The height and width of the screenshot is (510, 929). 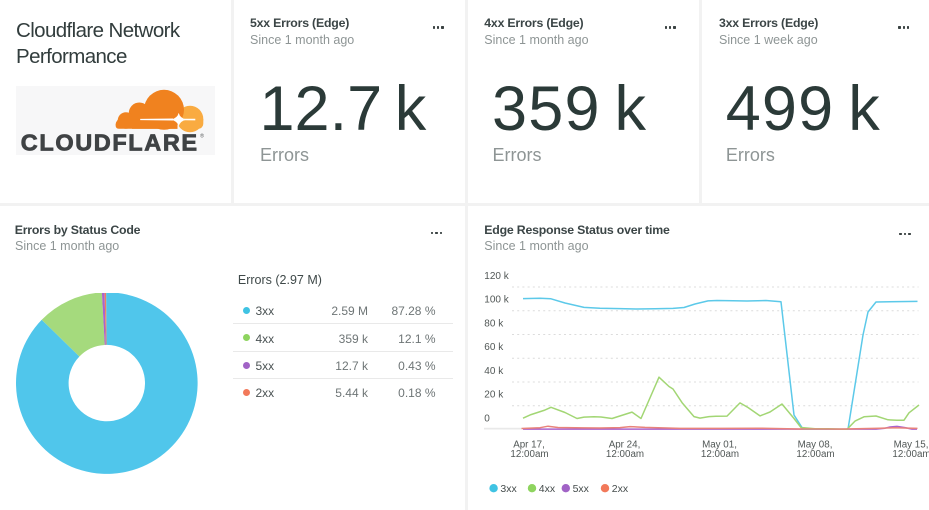 I want to click on svg-text: 20 k, so click(x=494, y=395).